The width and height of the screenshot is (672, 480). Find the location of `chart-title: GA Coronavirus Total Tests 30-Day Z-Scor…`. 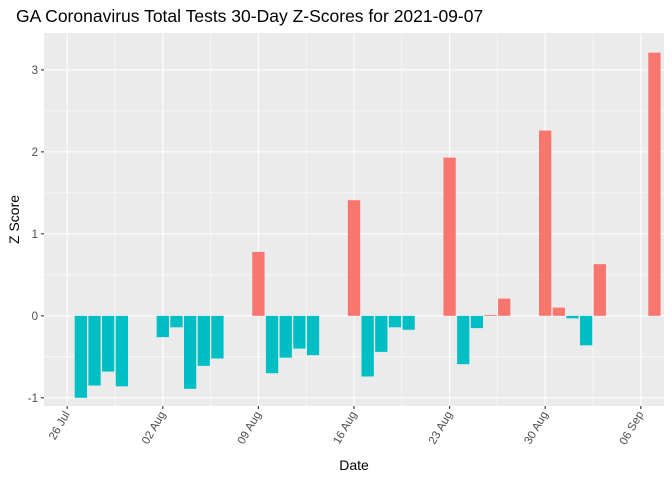

chart-title: GA Coronavirus Total Tests 30-Day Z-Scor… is located at coordinates (250, 16).